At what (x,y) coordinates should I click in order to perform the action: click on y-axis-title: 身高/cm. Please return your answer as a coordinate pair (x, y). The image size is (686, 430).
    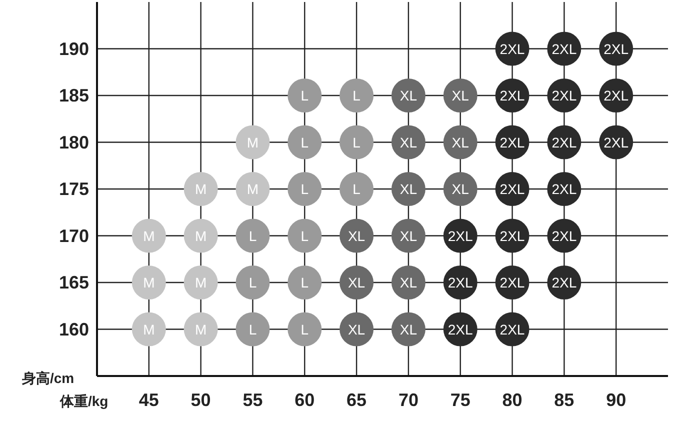
    Looking at the image, I should click on (47, 378).